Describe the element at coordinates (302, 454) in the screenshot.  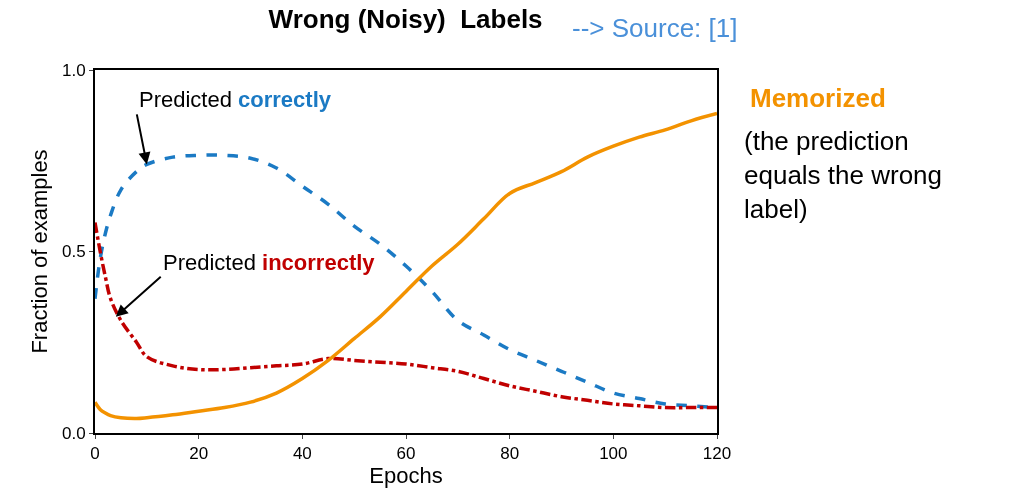
I see `x-tick-label: 40` at that location.